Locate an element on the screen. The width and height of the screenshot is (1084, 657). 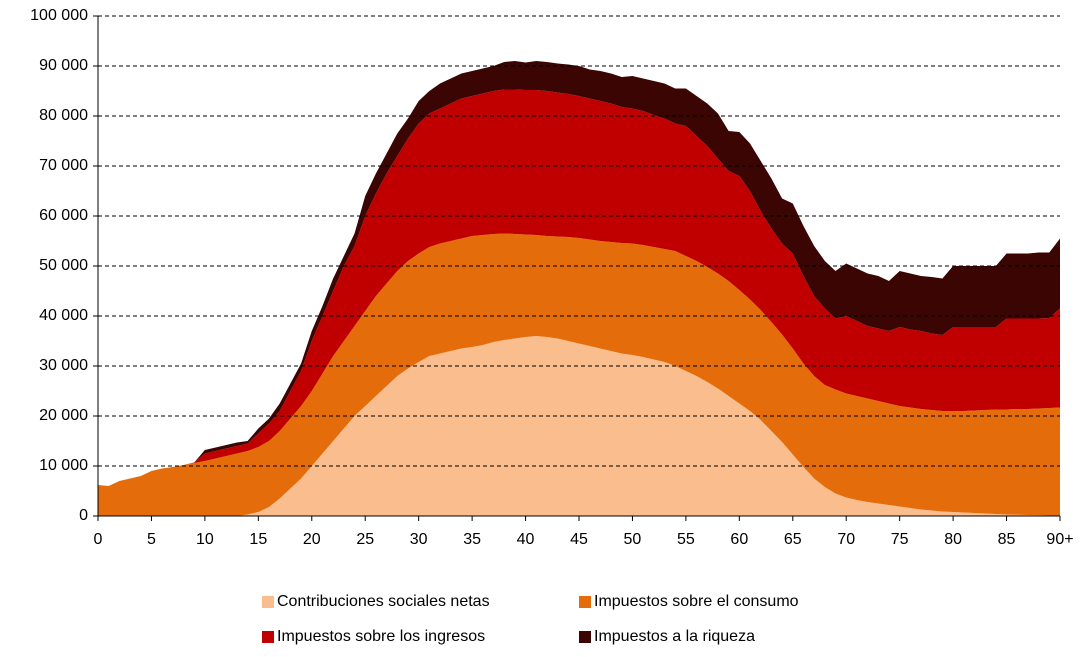
x-tick-label: 75 is located at coordinates (900, 539).